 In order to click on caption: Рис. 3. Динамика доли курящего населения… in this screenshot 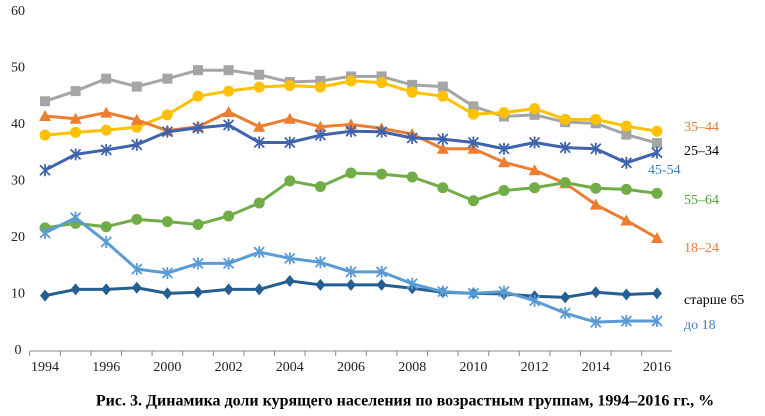, I will do `click(405, 401)`.